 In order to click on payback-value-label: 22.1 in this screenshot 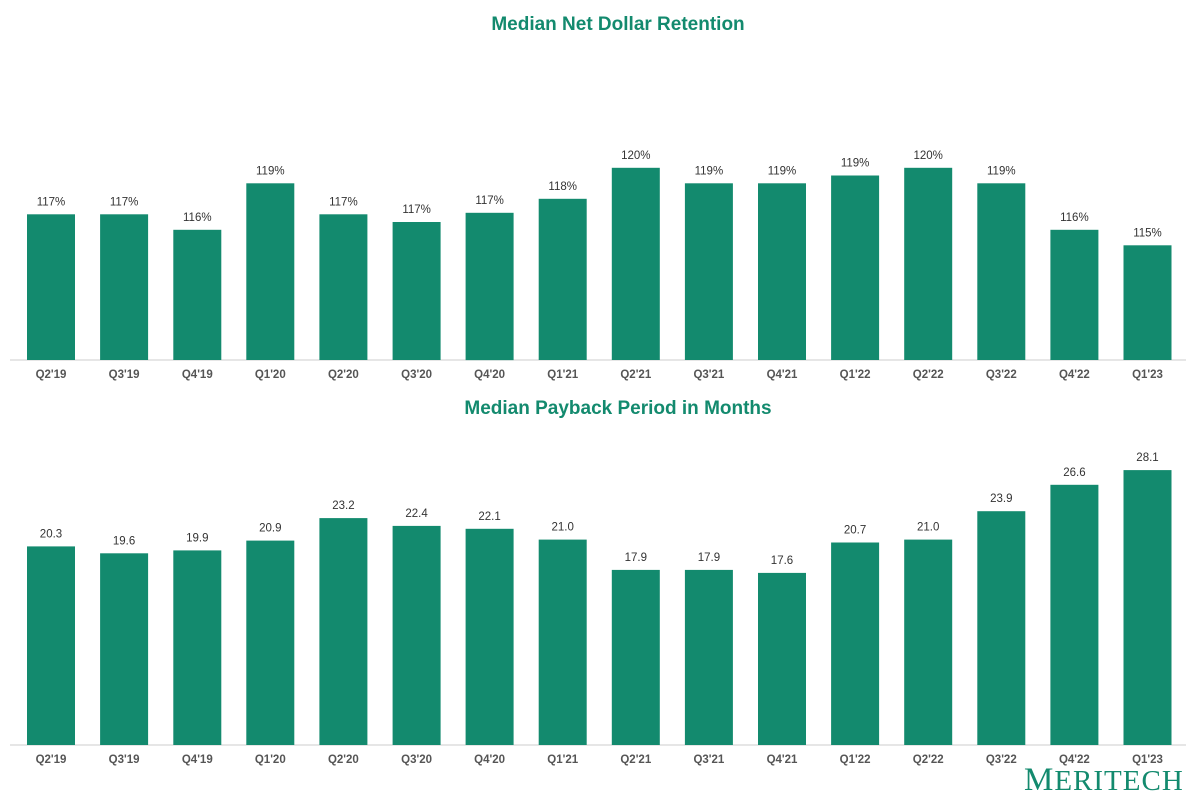, I will do `click(489, 517)`.